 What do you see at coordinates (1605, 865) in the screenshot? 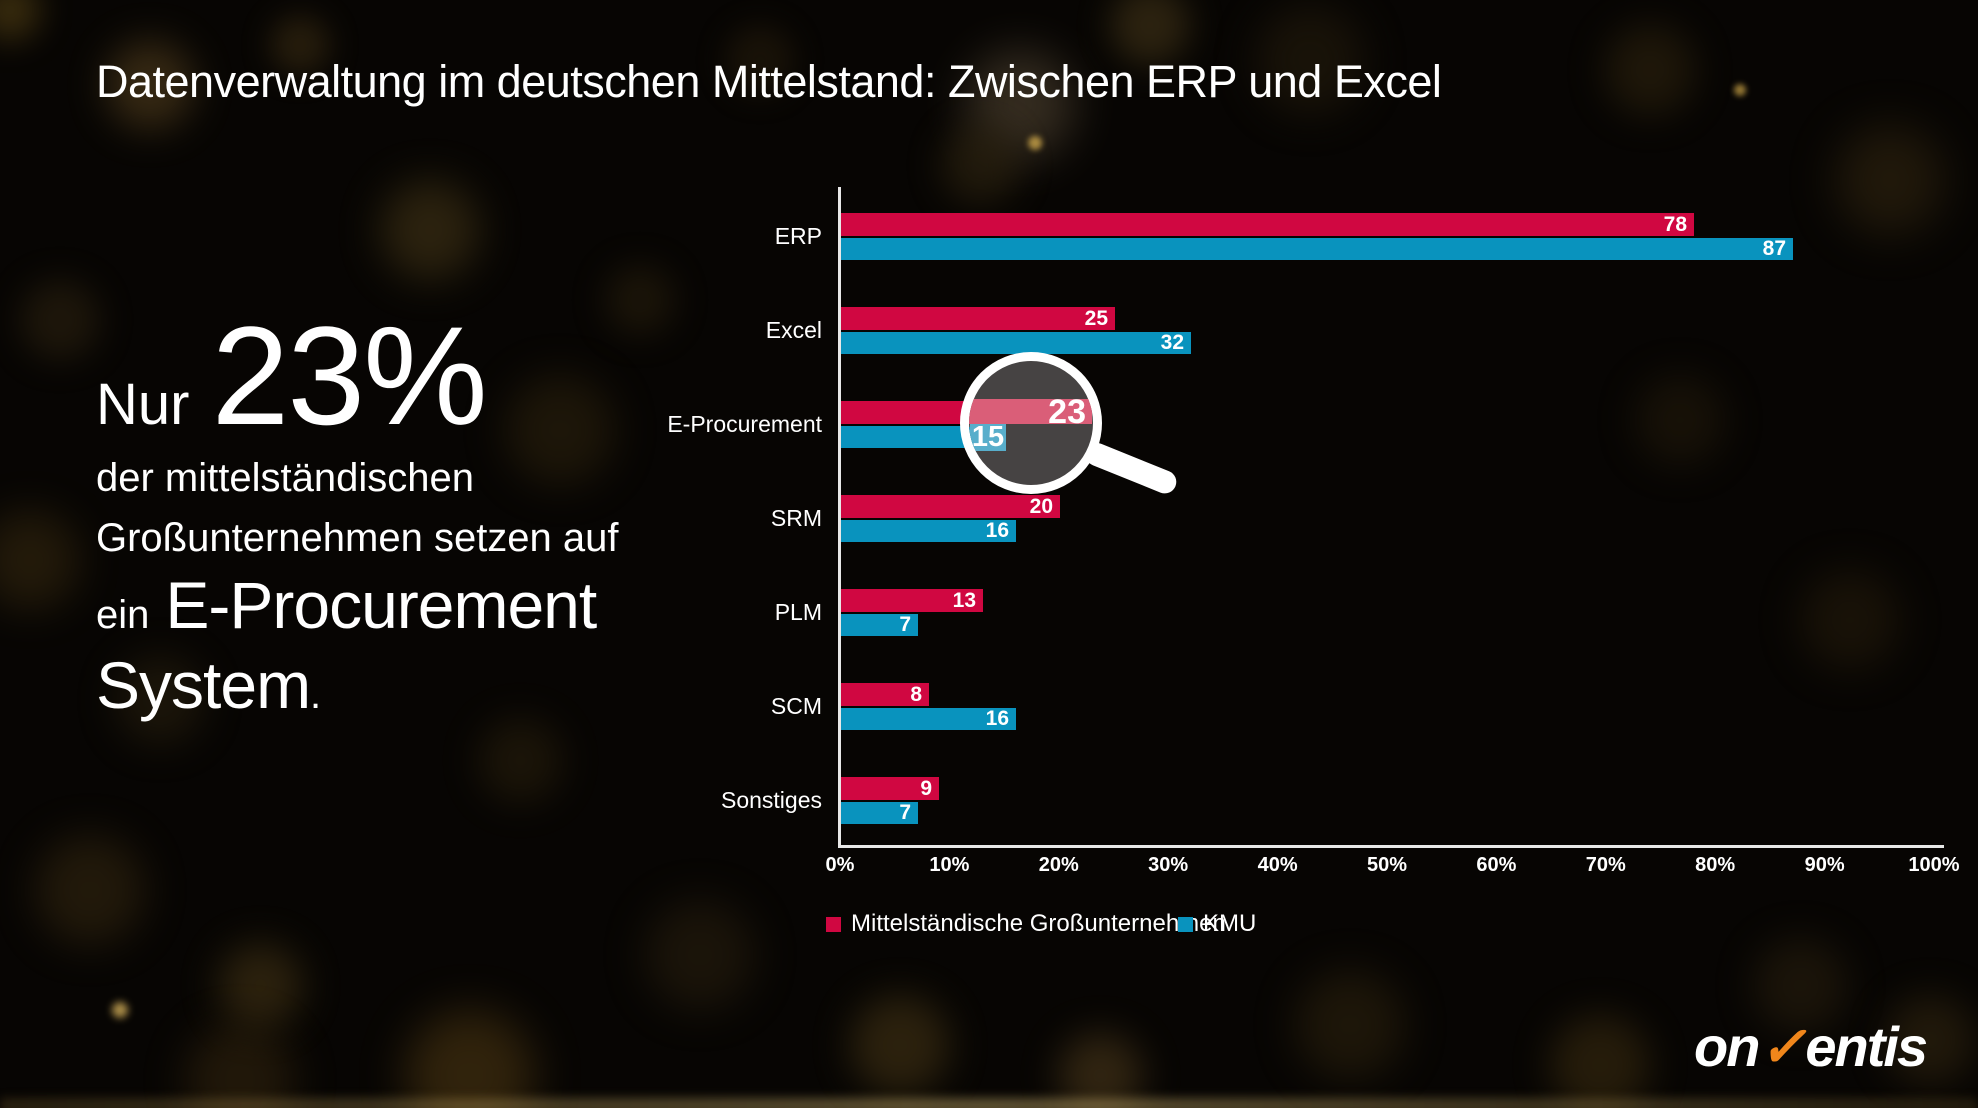
I see `x-tick-70: 70%` at bounding box center [1605, 865].